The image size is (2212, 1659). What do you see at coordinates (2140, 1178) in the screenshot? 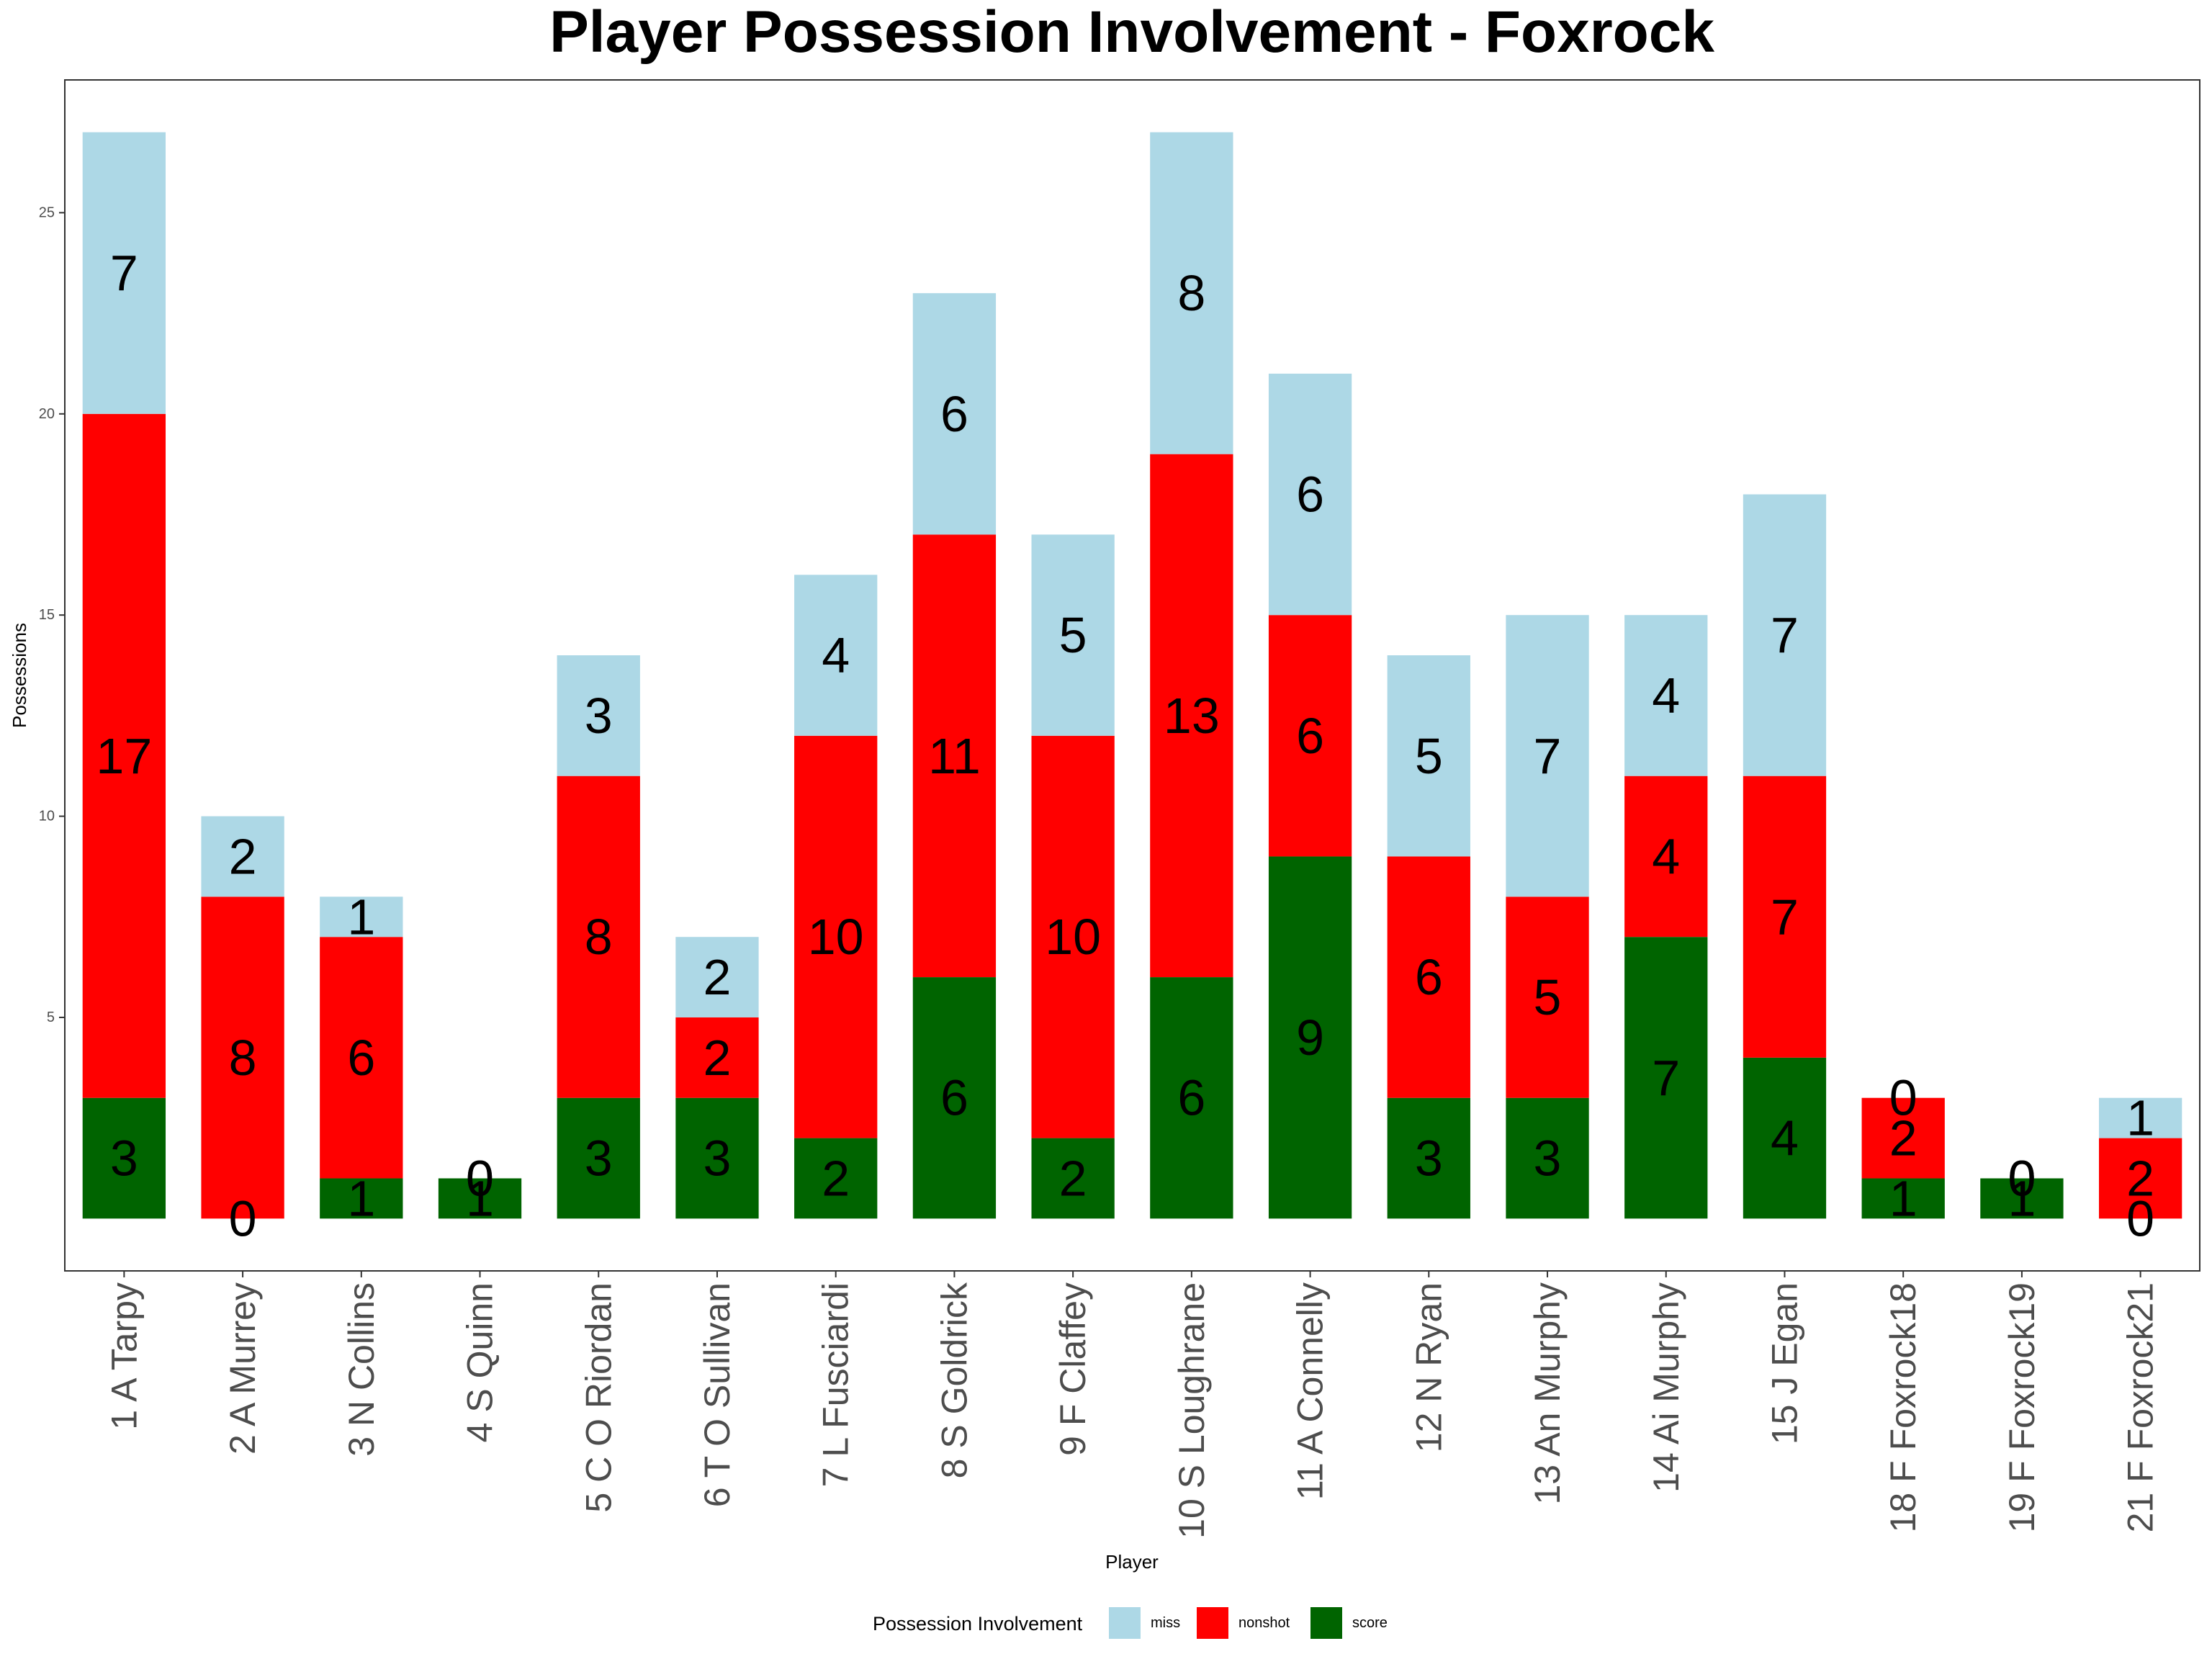
I see `data-label-nonshot-18: 2` at bounding box center [2140, 1178].